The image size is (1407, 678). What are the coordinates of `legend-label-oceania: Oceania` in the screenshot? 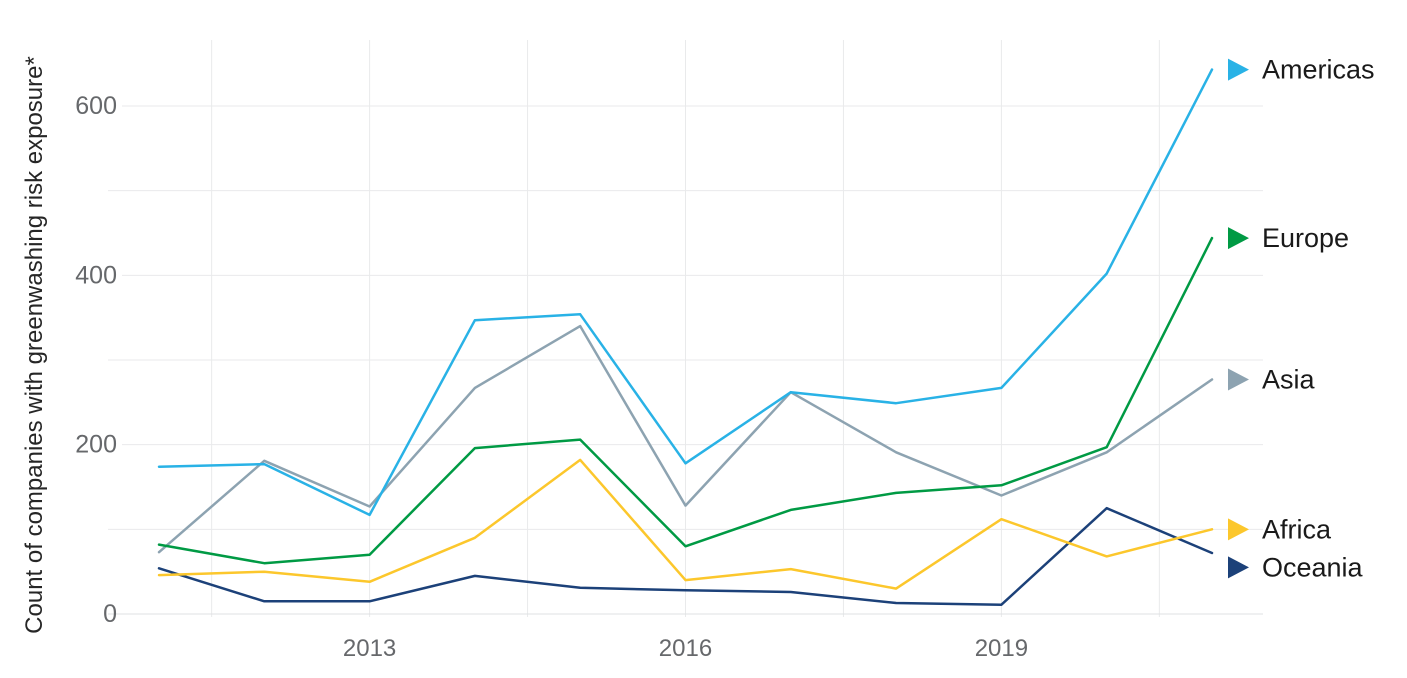 It's located at (1313, 567).